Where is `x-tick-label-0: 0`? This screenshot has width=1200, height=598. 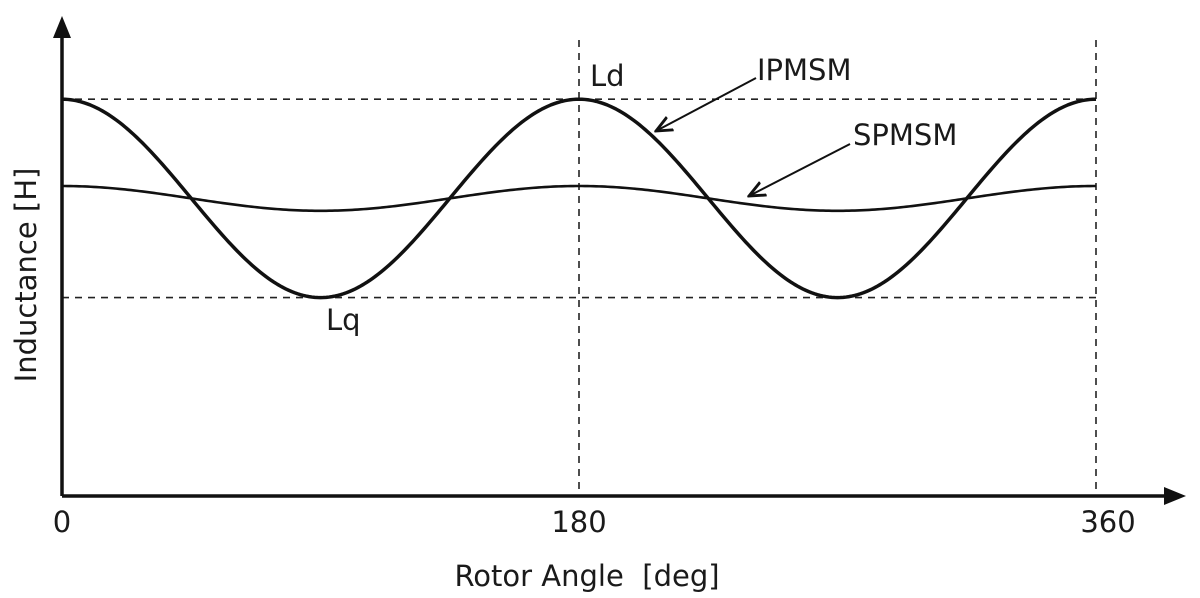
x-tick-label-0: 0 is located at coordinates (62, 522).